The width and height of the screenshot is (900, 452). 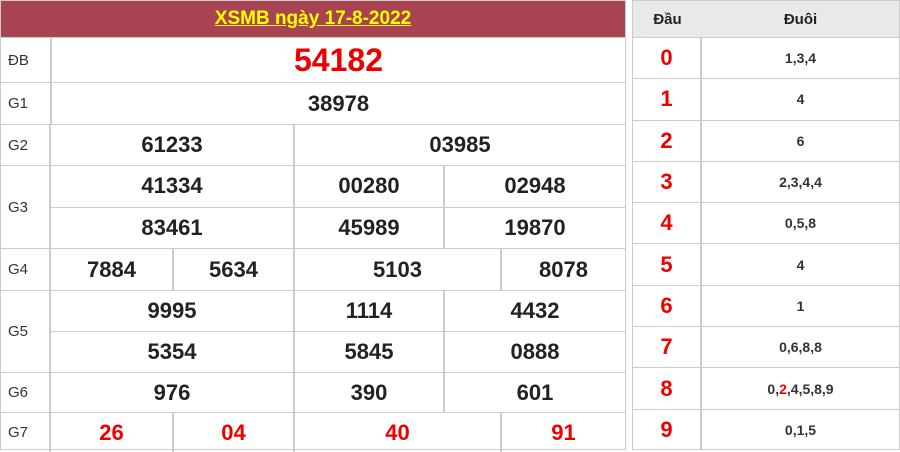 What do you see at coordinates (368, 352) in the screenshot?
I see `prize-number: 5845` at bounding box center [368, 352].